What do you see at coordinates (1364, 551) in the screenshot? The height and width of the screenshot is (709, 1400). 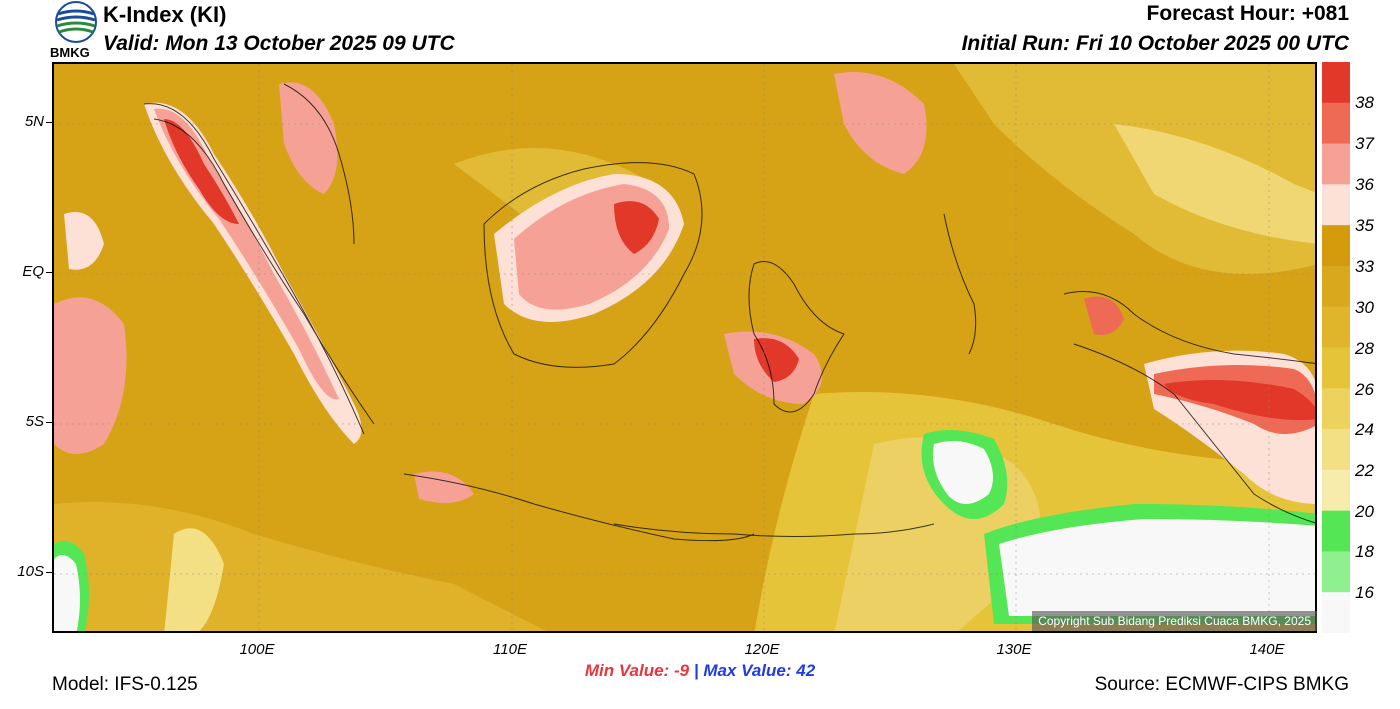 I see `colorbar-label: 18` at bounding box center [1364, 551].